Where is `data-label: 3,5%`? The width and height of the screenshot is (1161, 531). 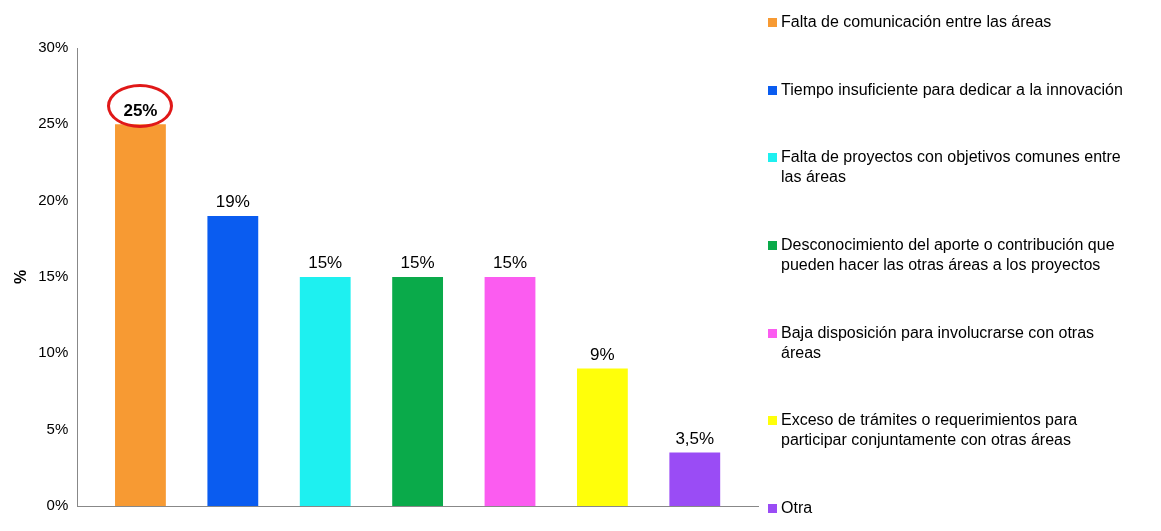 data-label: 3,5% is located at coordinates (695, 438).